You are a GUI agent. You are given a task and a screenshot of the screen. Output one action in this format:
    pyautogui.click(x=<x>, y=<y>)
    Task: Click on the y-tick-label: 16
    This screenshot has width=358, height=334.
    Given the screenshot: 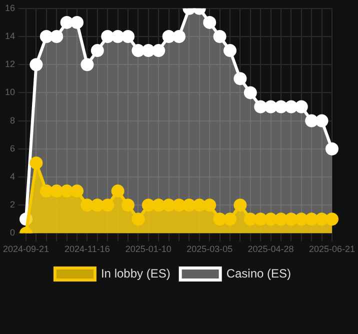 What is the action you would take?
    pyautogui.click(x=10, y=7)
    